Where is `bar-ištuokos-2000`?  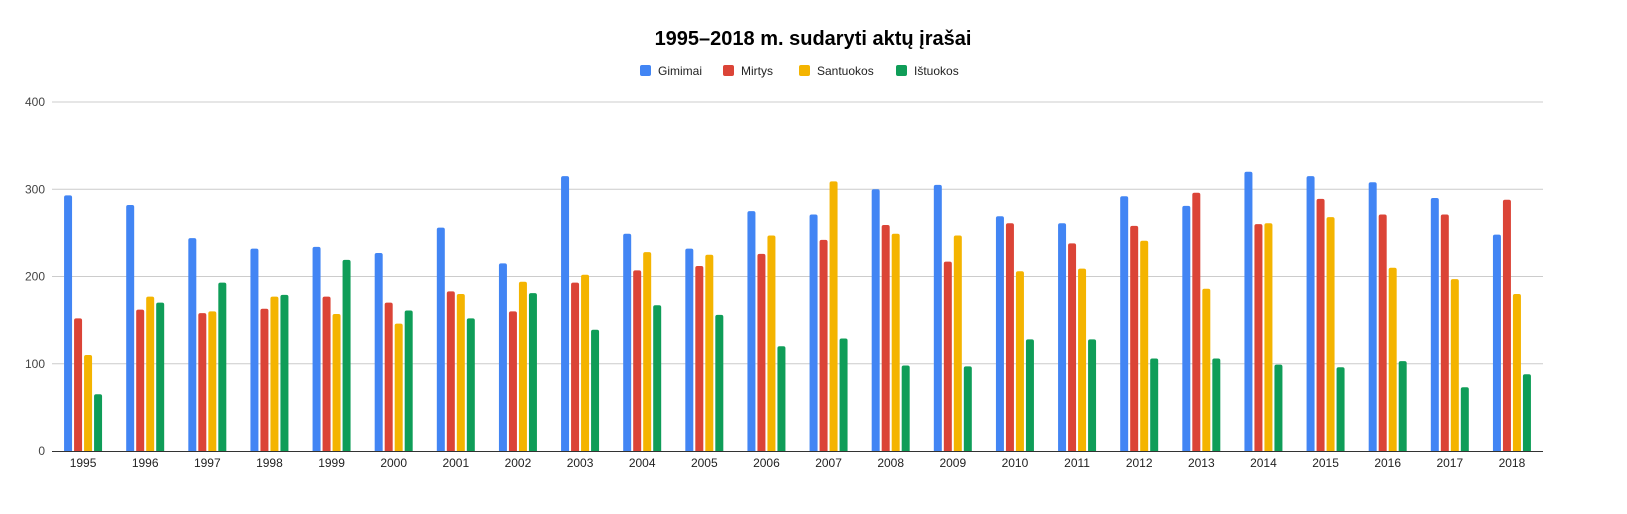 bar-ištuokos-2000 is located at coordinates (408, 380).